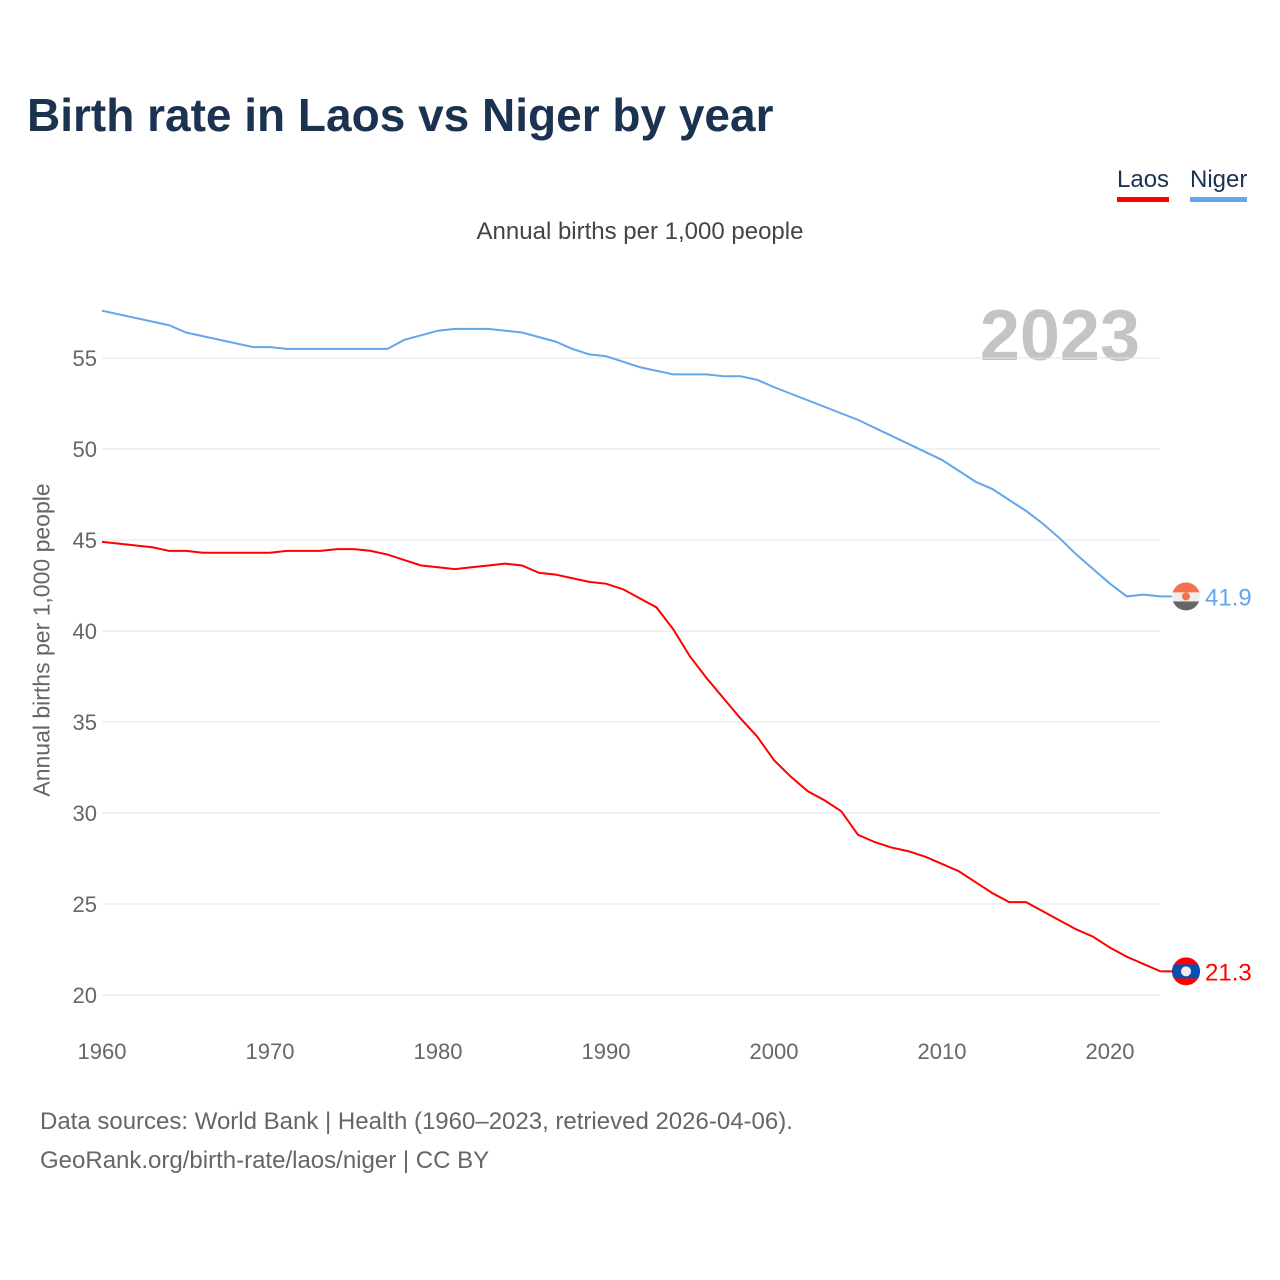 This screenshot has height=1280, width=1280. I want to click on niger-flag-icon, so click(1186, 596).